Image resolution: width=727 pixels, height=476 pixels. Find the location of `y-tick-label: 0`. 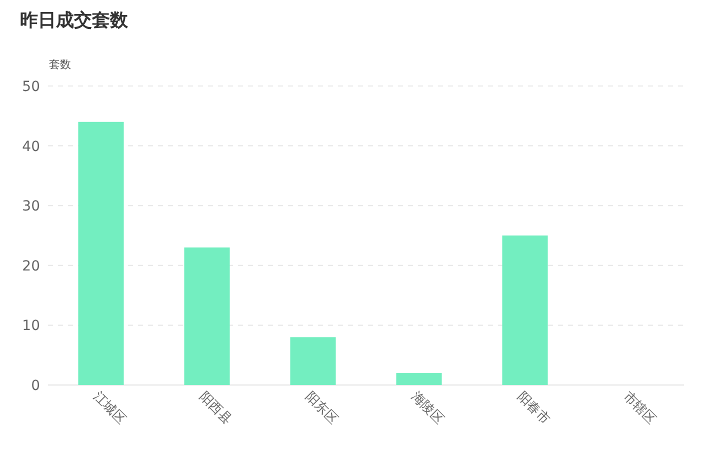

y-tick-label: 0 is located at coordinates (35, 386).